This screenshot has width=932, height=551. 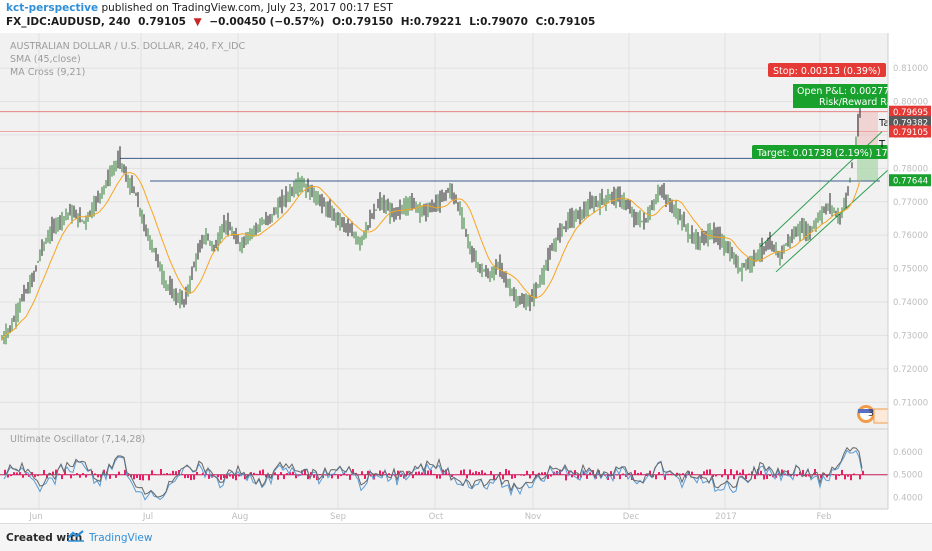 What do you see at coordinates (822, 153) in the screenshot?
I see `target-label: Target: 0.01738 (2.19%) 17` at bounding box center [822, 153].